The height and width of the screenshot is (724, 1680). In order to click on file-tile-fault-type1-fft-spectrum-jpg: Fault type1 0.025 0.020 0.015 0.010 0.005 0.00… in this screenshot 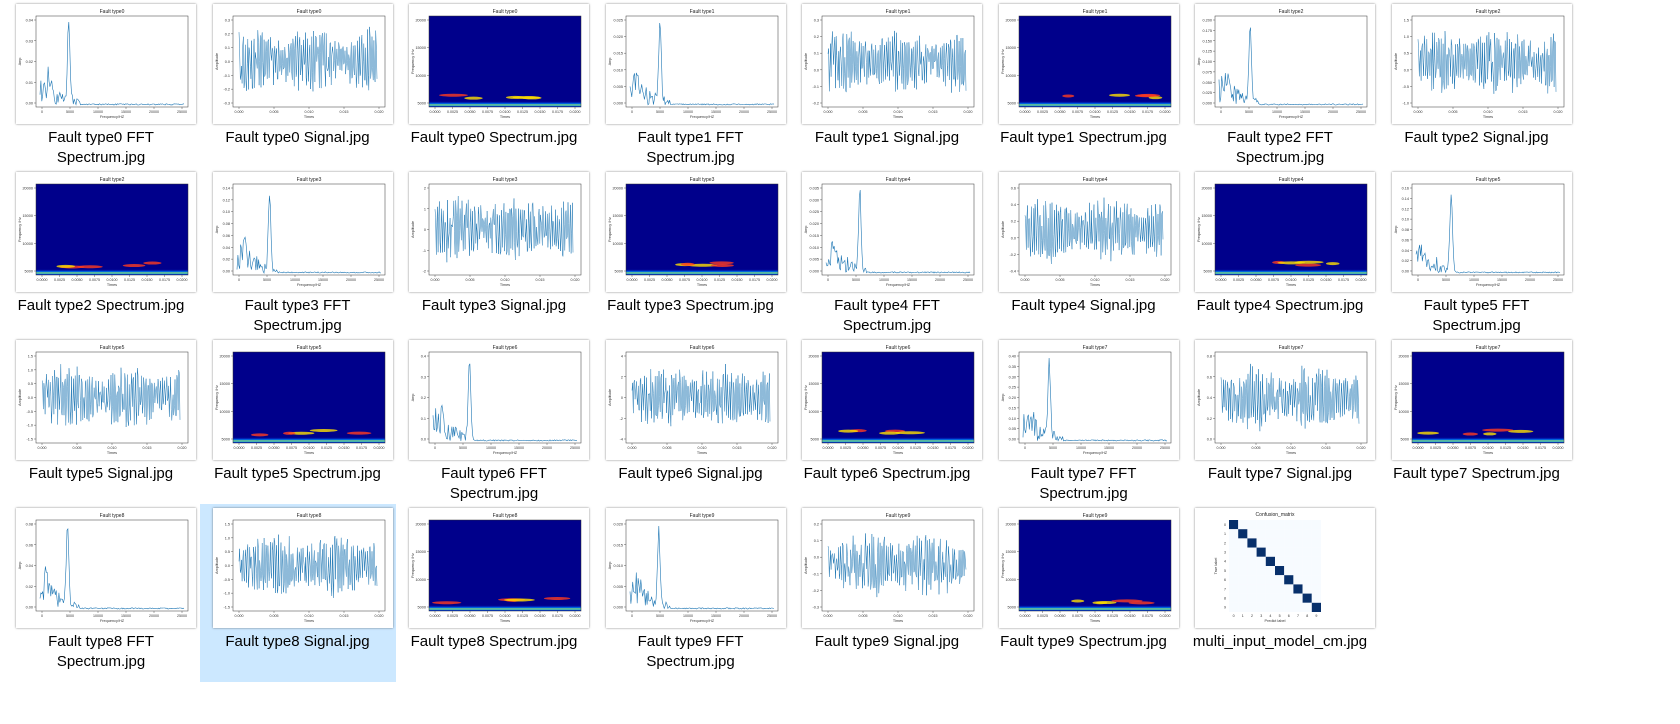, I will do `click(691, 89)`.